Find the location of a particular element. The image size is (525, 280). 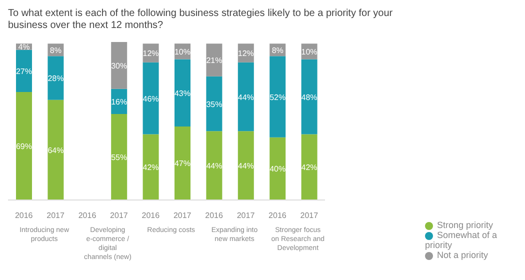

data-label: 43% is located at coordinates (182, 93).